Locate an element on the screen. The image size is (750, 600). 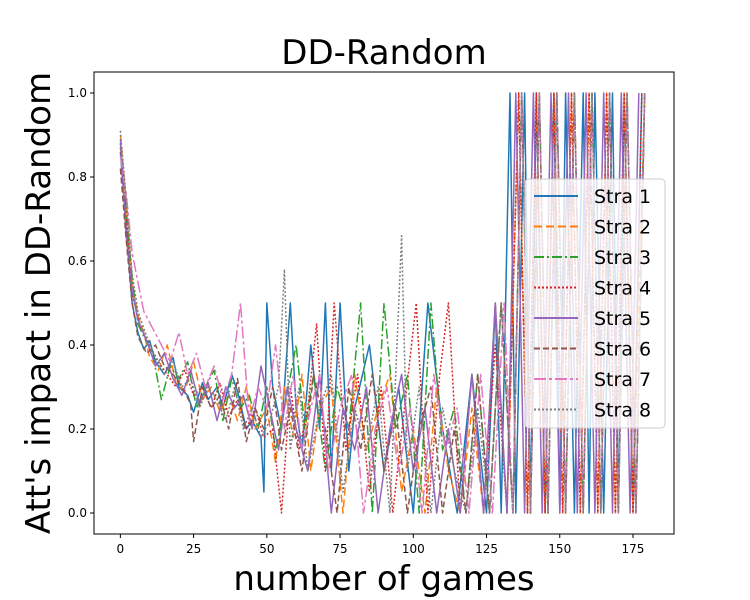
x-tick-label: 100 is located at coordinates (413, 549).